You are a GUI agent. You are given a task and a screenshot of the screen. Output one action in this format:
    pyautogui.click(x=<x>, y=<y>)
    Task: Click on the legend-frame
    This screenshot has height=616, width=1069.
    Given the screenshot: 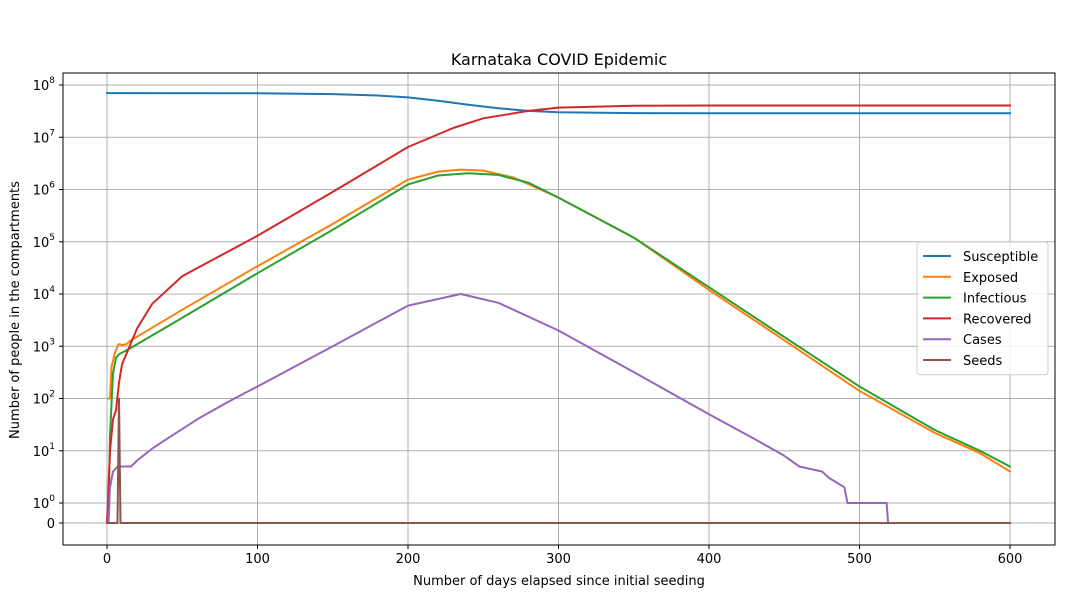 What is the action you would take?
    pyautogui.click(x=982, y=308)
    